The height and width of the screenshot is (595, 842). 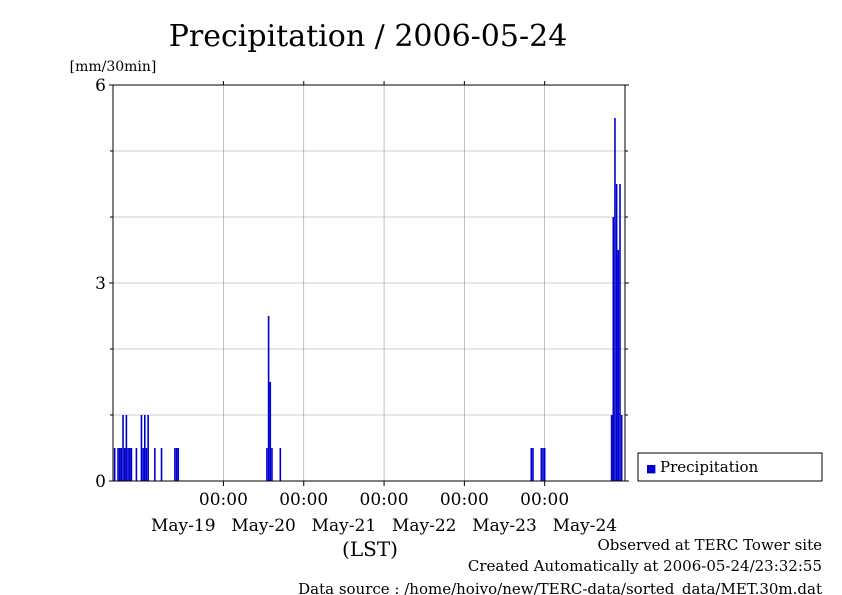 I want to click on legend-box, so click(x=730, y=467).